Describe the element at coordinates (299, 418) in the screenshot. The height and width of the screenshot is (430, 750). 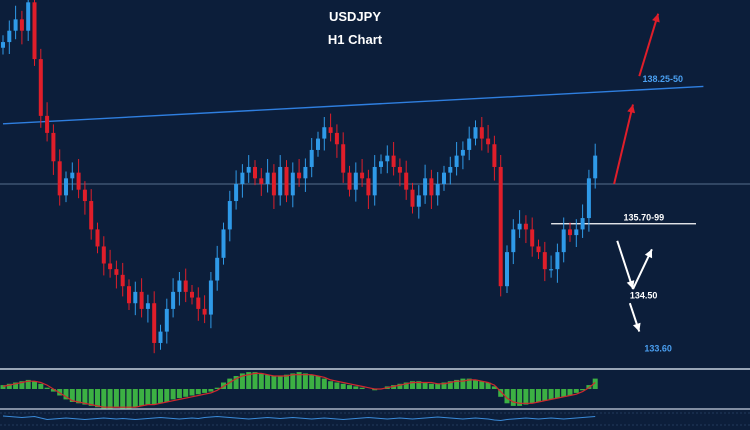
I see `lower-indicator-line` at that location.